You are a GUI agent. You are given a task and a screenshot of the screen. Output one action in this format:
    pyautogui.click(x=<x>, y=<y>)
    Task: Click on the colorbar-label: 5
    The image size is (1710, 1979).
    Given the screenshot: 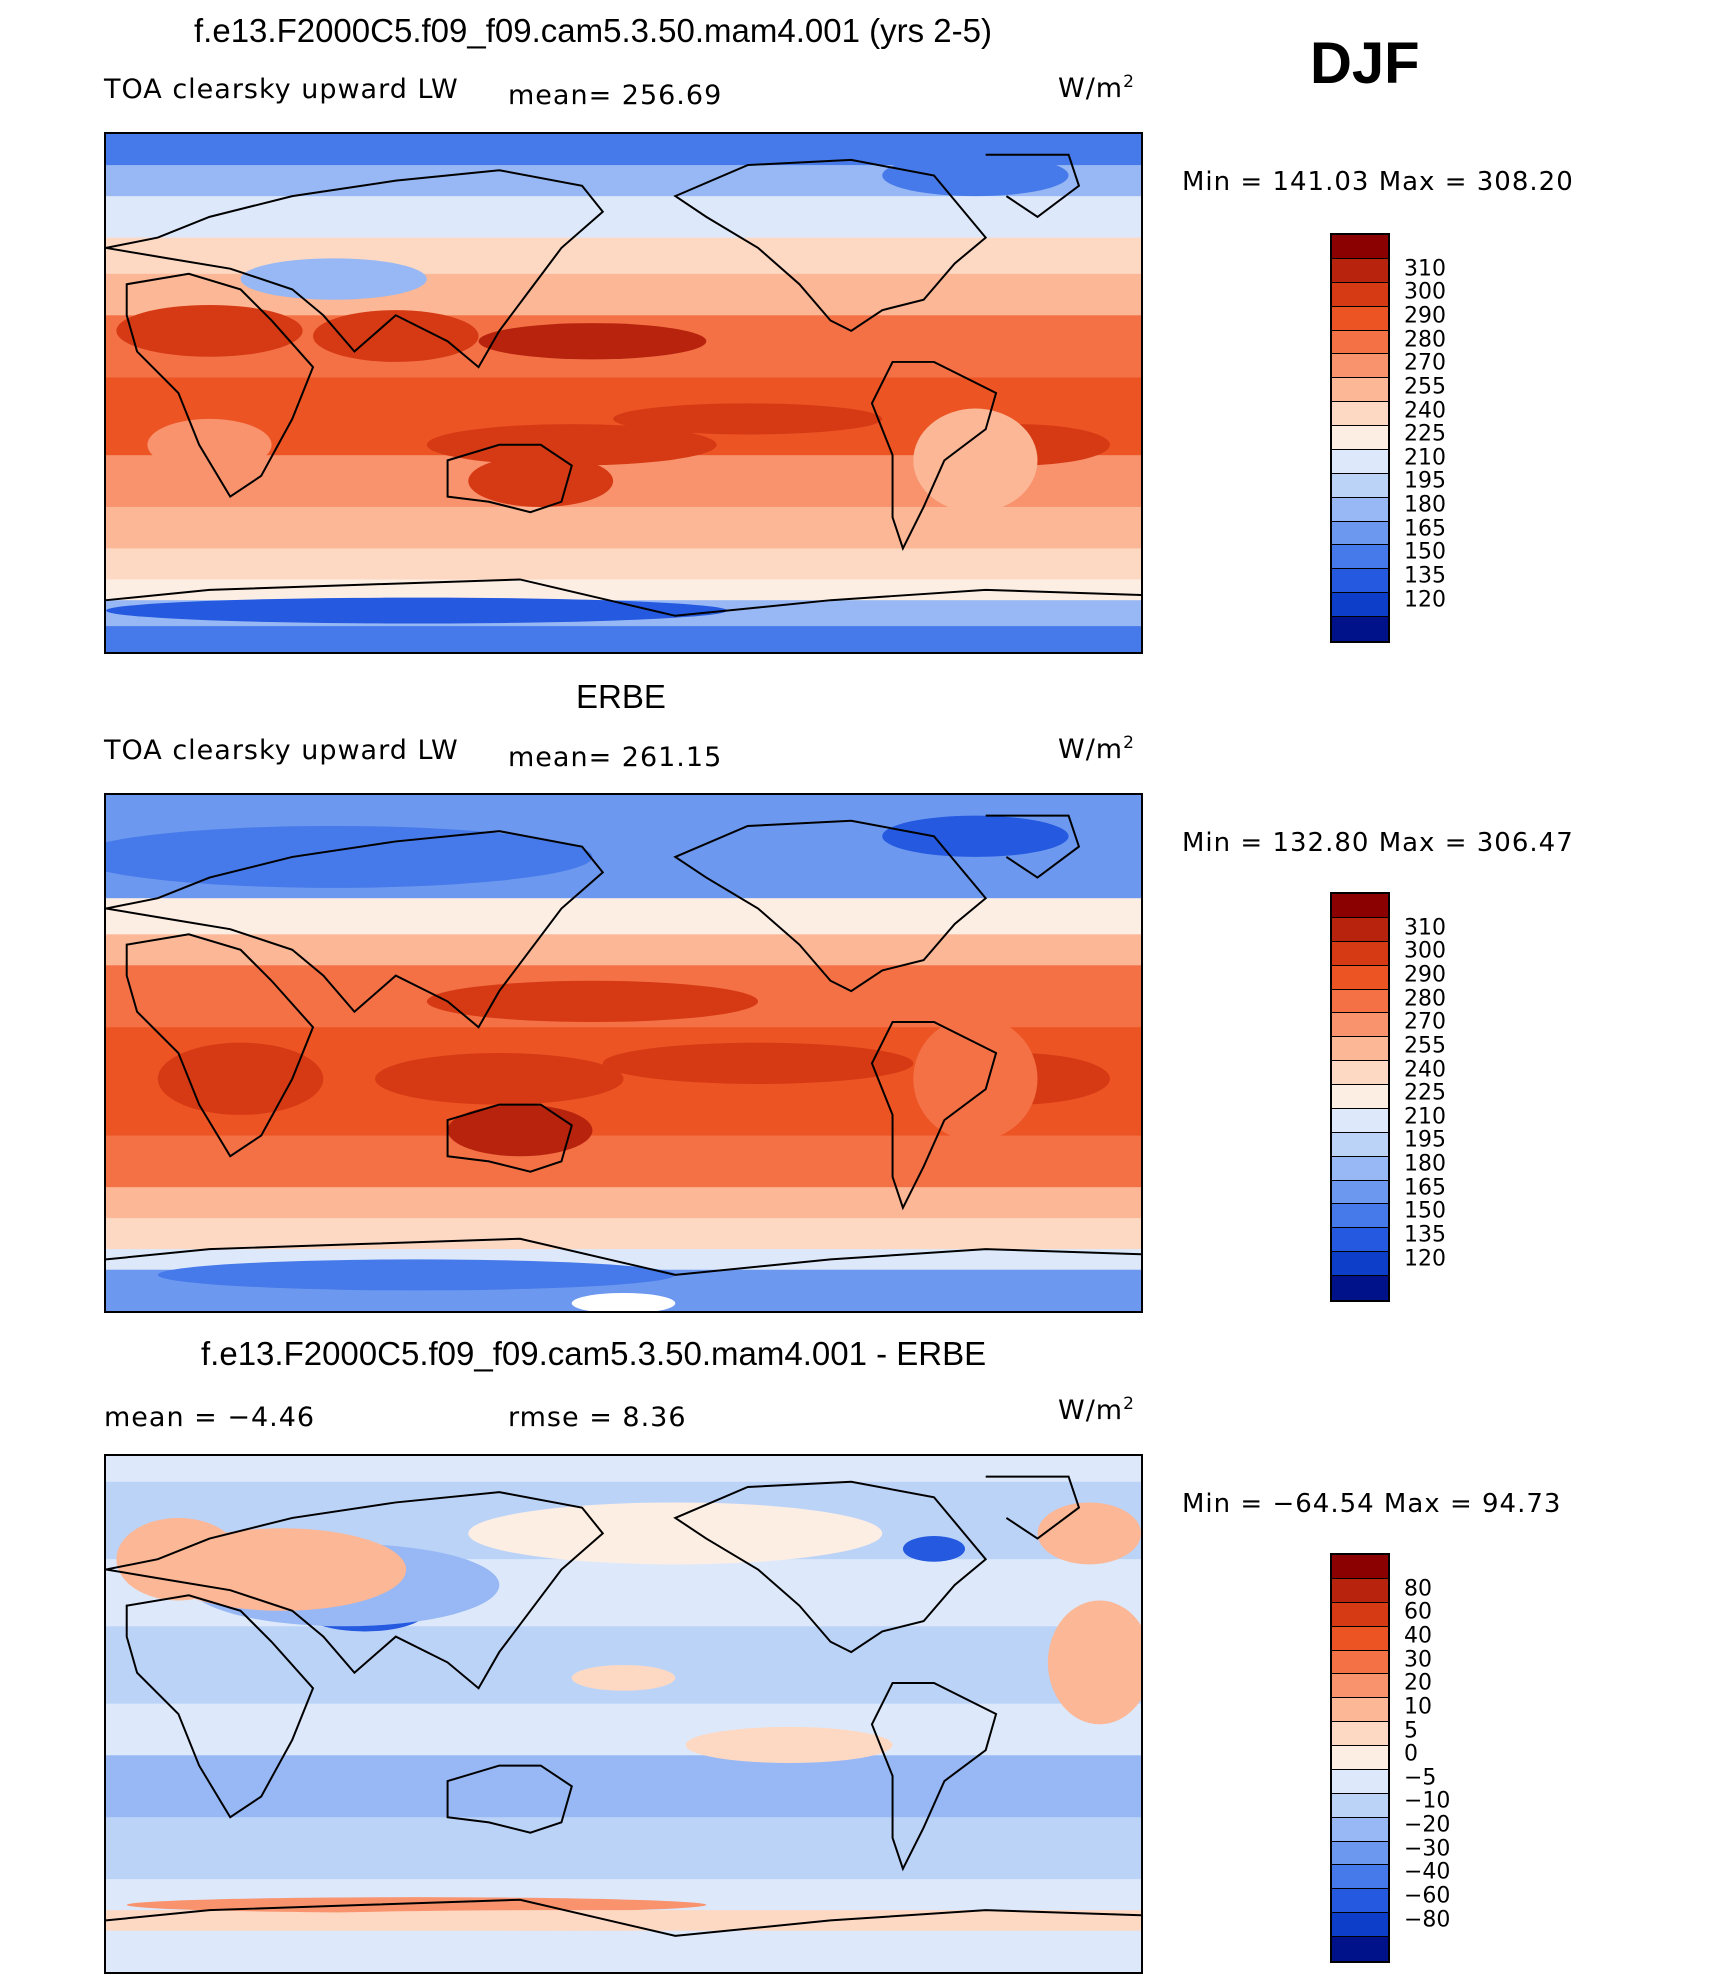 What is the action you would take?
    pyautogui.click(x=1411, y=1731)
    